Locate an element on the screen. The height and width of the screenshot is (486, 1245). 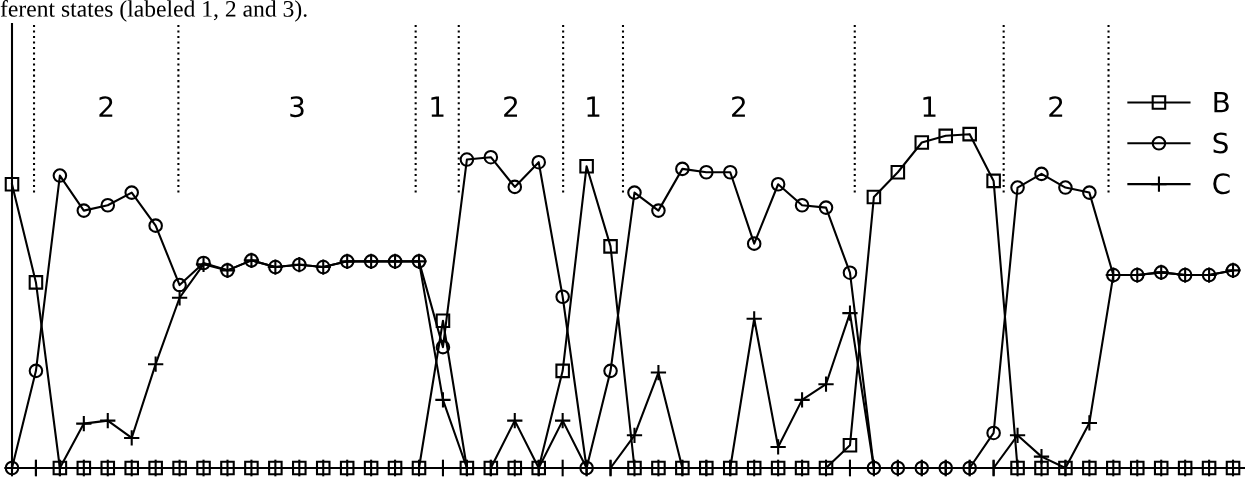
chart-title: ferent states (labeled 1, 2 and 3). is located at coordinates (153, 11).